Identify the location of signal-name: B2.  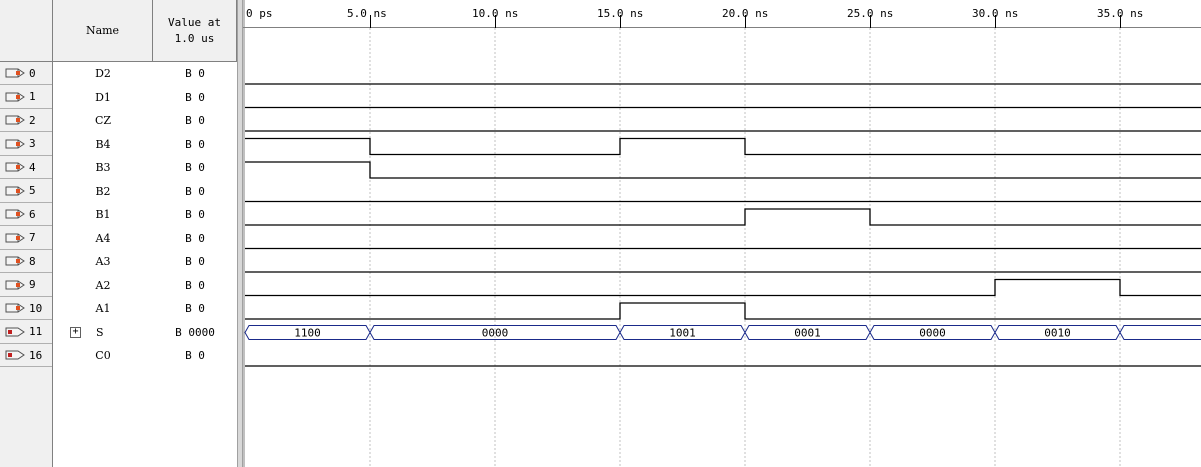
(103, 191).